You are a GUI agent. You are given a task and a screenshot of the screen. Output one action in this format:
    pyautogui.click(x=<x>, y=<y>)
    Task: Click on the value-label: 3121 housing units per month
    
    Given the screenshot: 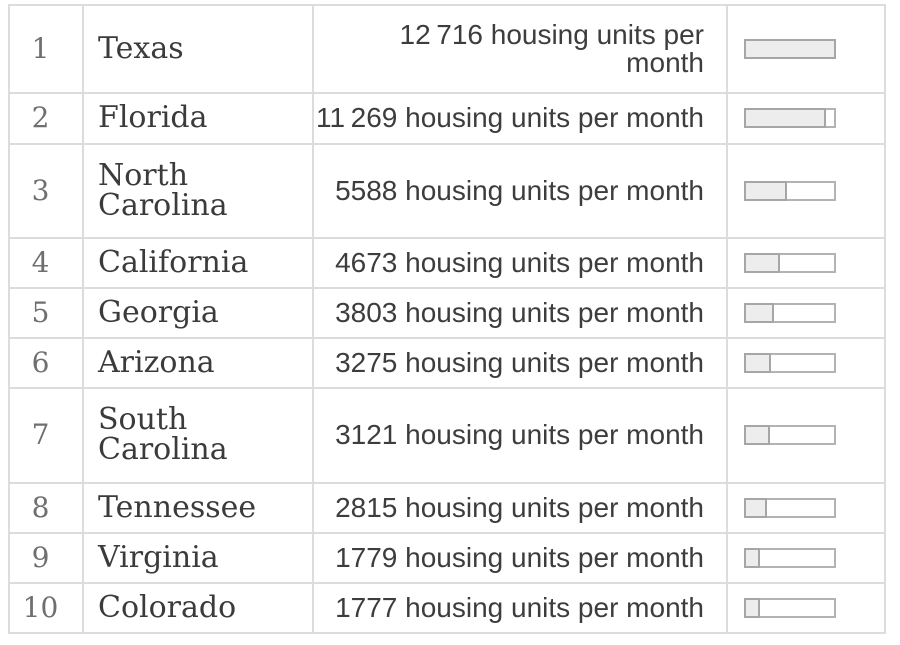 What is the action you would take?
    pyautogui.click(x=519, y=435)
    